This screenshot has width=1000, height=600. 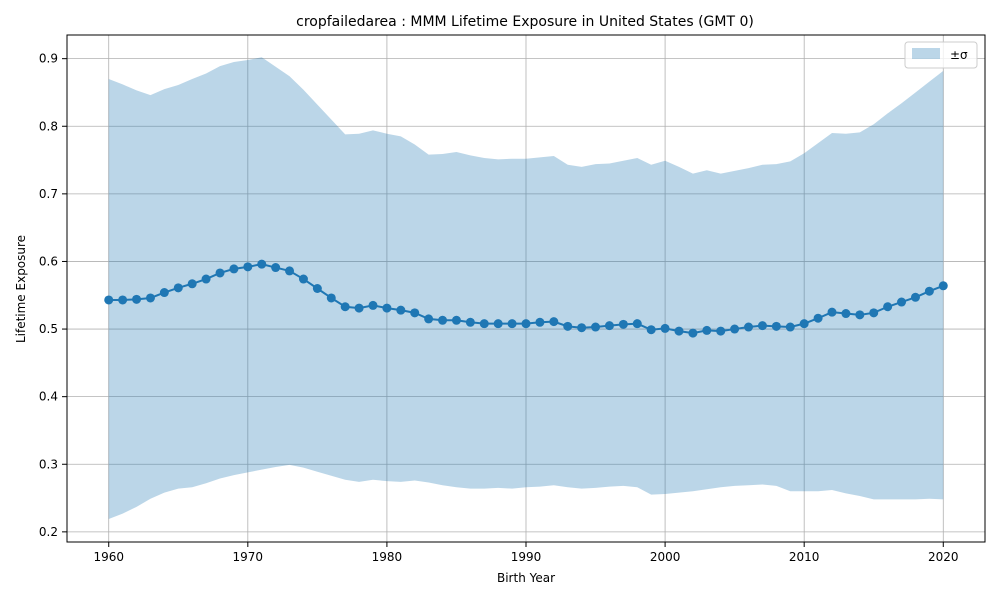 What do you see at coordinates (108, 557) in the screenshot?
I see `x-tick-label: 1960` at bounding box center [108, 557].